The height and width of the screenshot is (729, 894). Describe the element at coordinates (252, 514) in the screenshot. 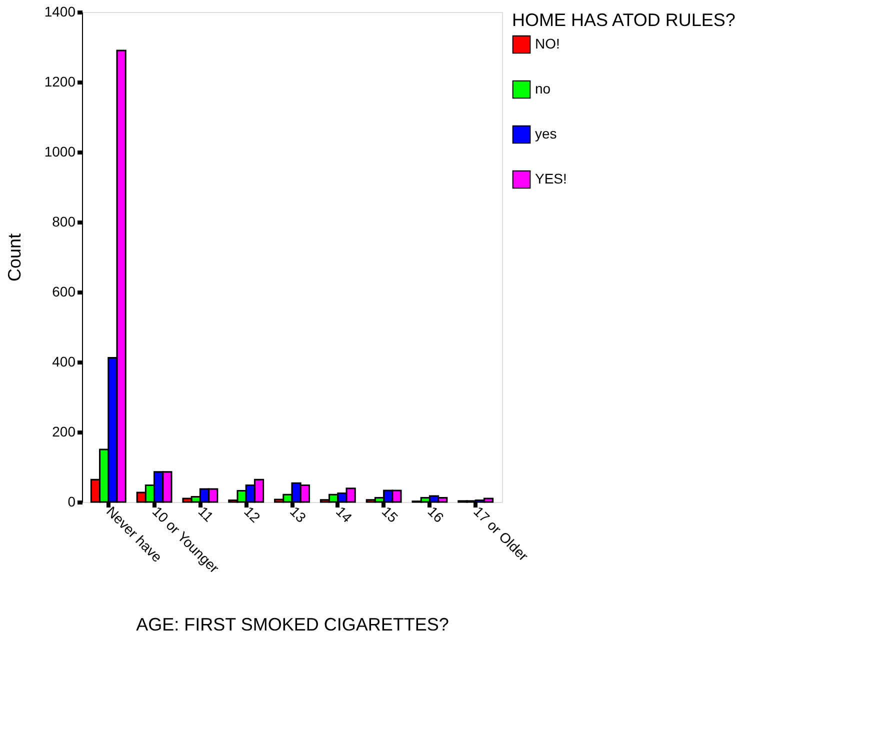

I see `x-tick-label: 12` at that location.